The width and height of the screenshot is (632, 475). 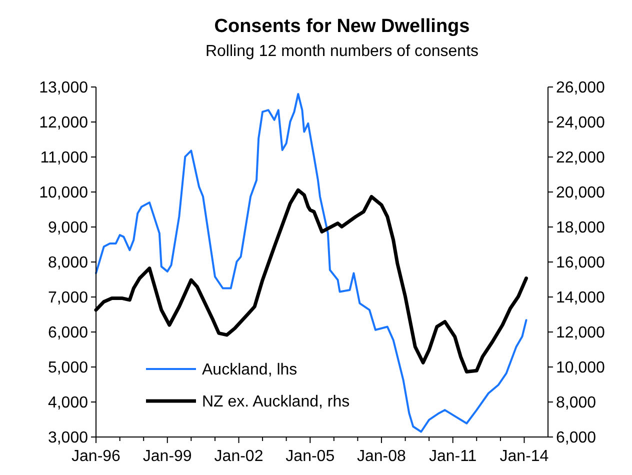 I want to click on x-tick-label: Jan-02, so click(x=239, y=456).